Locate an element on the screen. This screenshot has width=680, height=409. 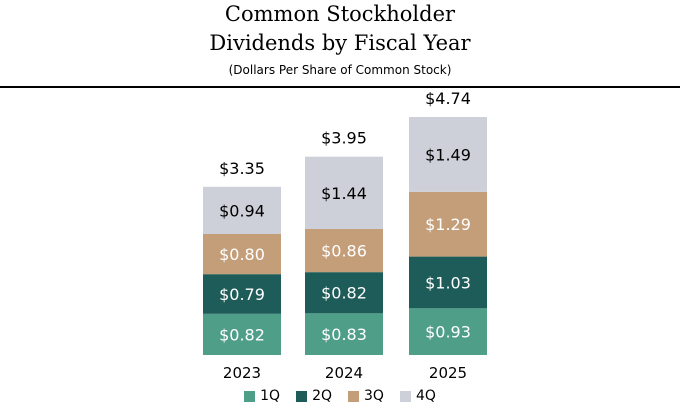
bar-segment-1Q-2024 is located at coordinates (344, 334).